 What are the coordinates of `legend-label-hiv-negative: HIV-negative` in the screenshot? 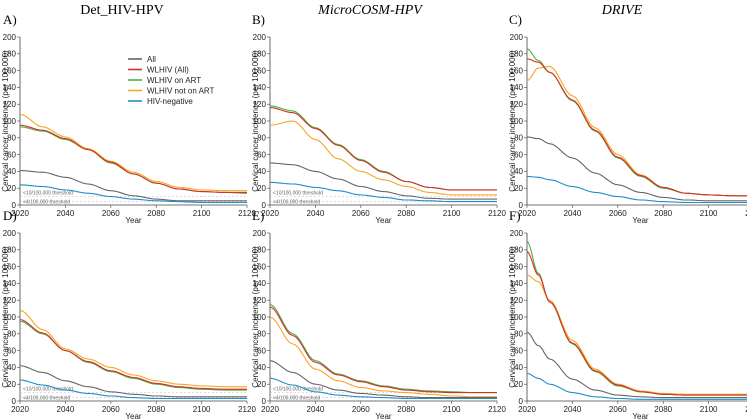 It's located at (170, 101).